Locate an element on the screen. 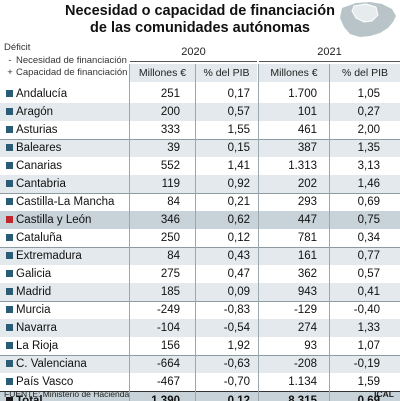 The height and width of the screenshot is (401, 400). table-row: C. Valenciana -664 -0,63 -208 -0,19 is located at coordinates (200, 364).